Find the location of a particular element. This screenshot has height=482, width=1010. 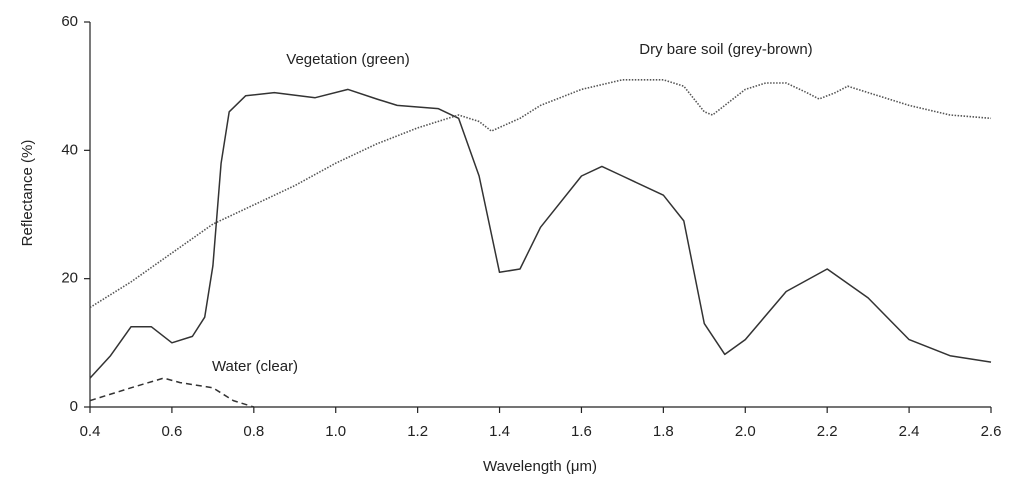

x-tick-label: 1.8 is located at coordinates (663, 431).